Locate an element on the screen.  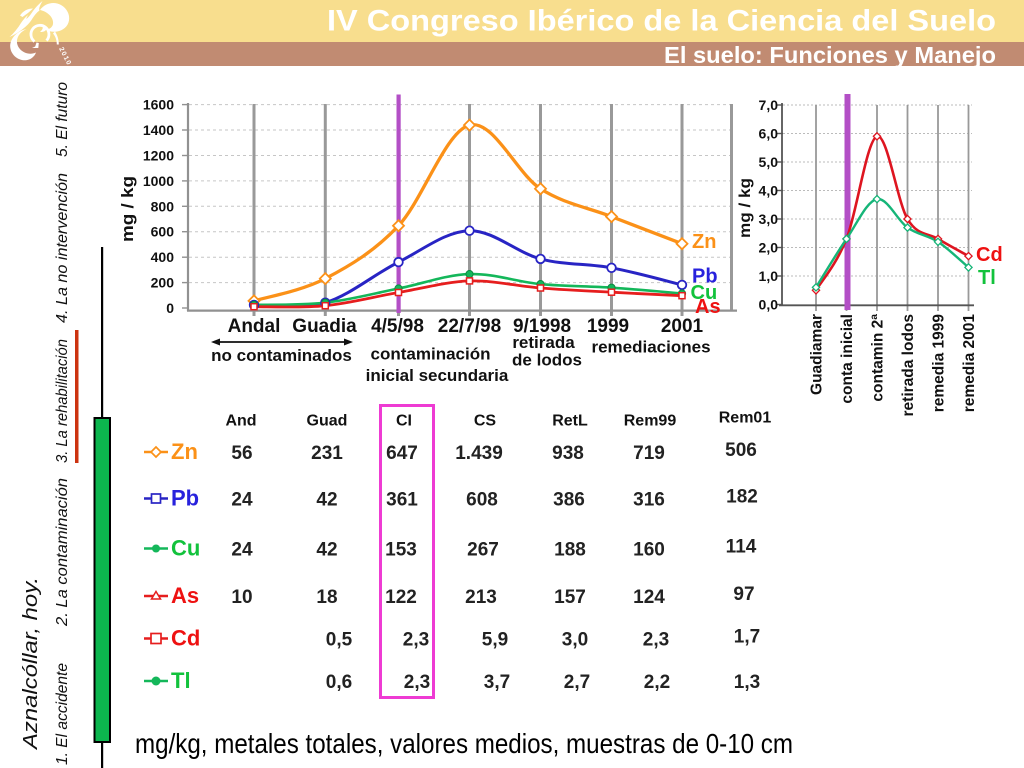
svg-text: de lodos is located at coordinates (547, 359).